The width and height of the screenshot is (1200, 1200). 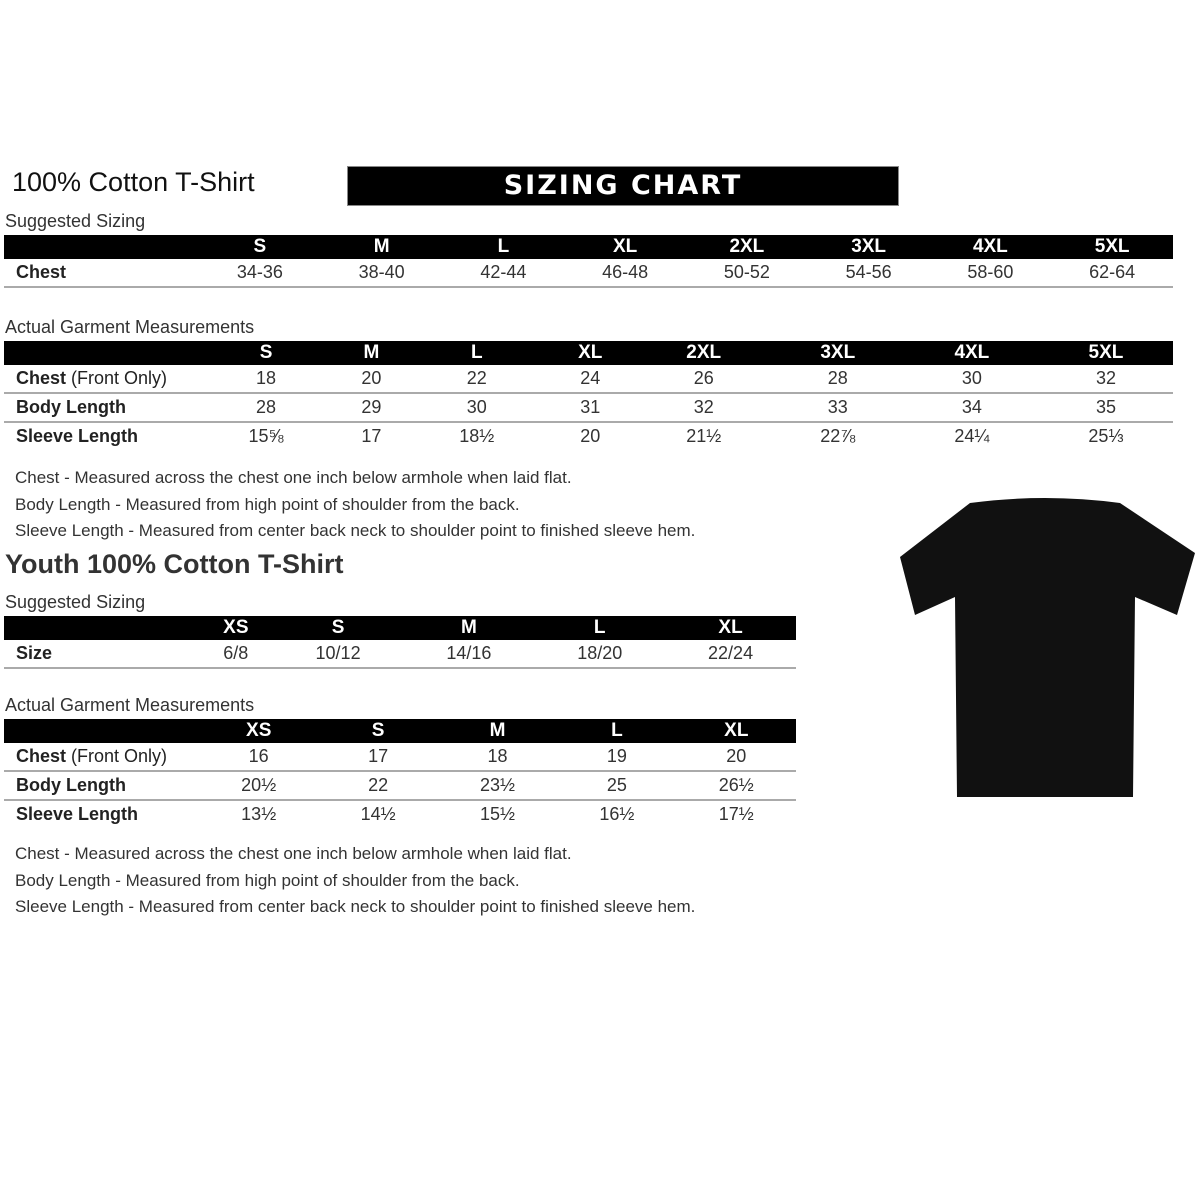 I want to click on youth-title: Youth 100% Cotton T-Shirt, so click(x=174, y=564).